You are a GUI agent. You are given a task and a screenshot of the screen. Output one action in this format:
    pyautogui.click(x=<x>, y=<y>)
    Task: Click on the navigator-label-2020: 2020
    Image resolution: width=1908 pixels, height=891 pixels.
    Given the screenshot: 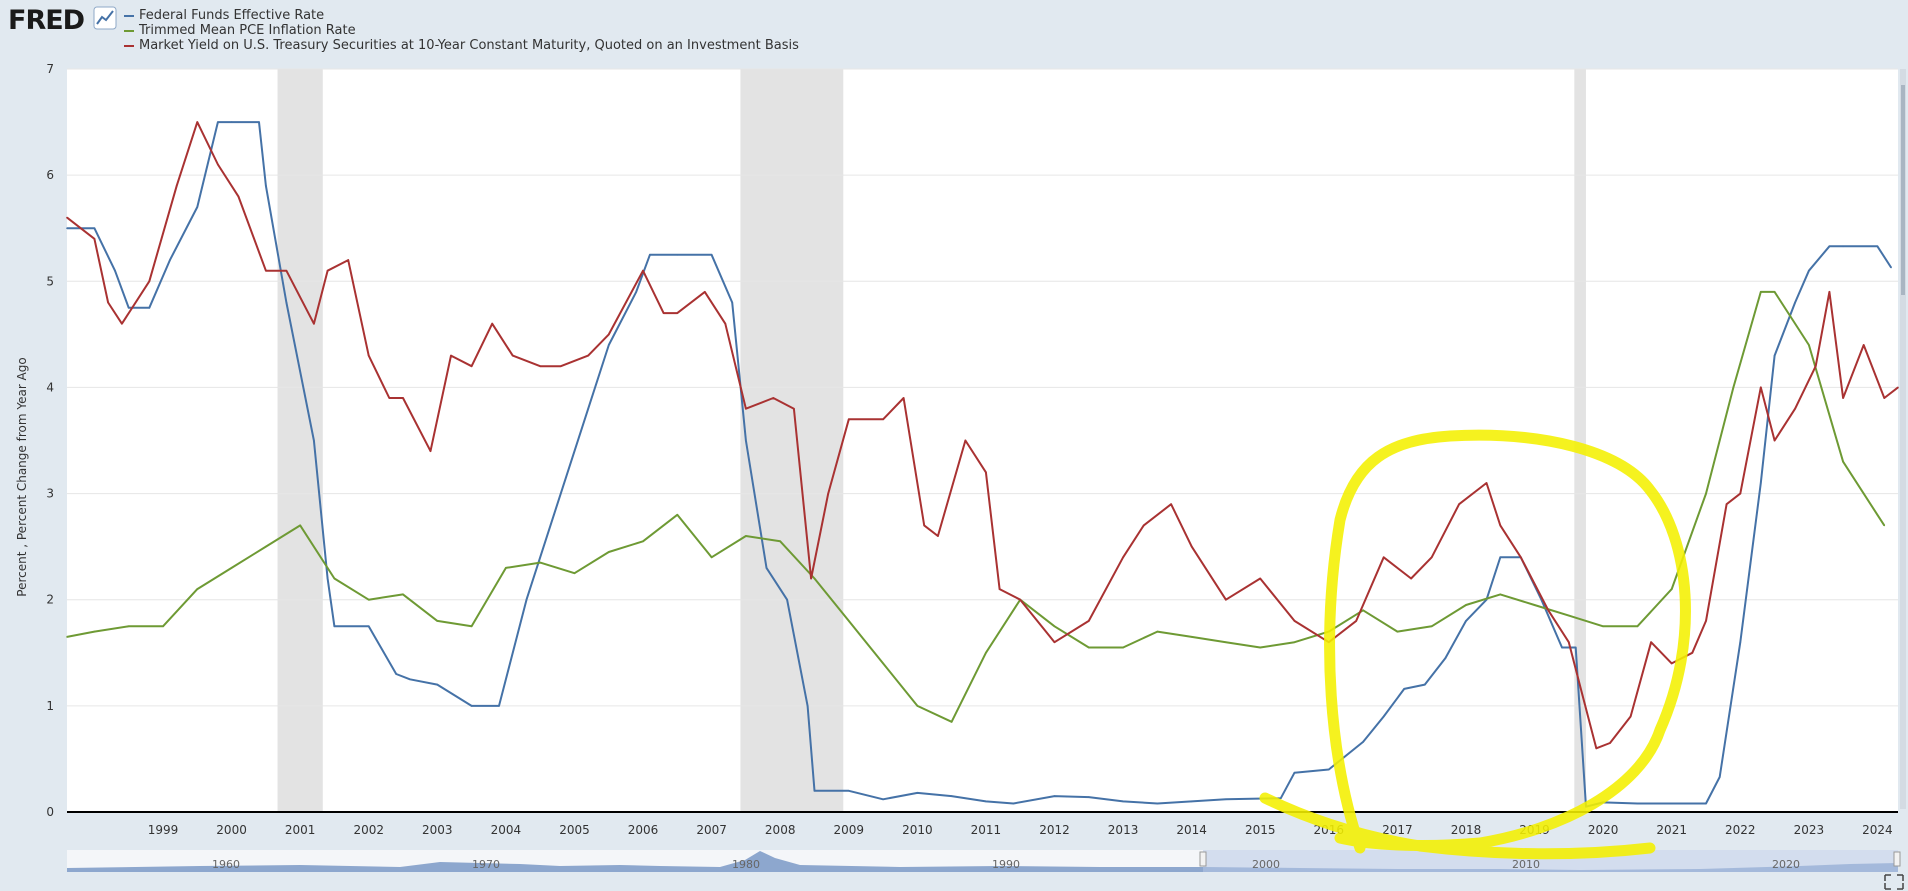 What is the action you would take?
    pyautogui.click(x=1786, y=864)
    